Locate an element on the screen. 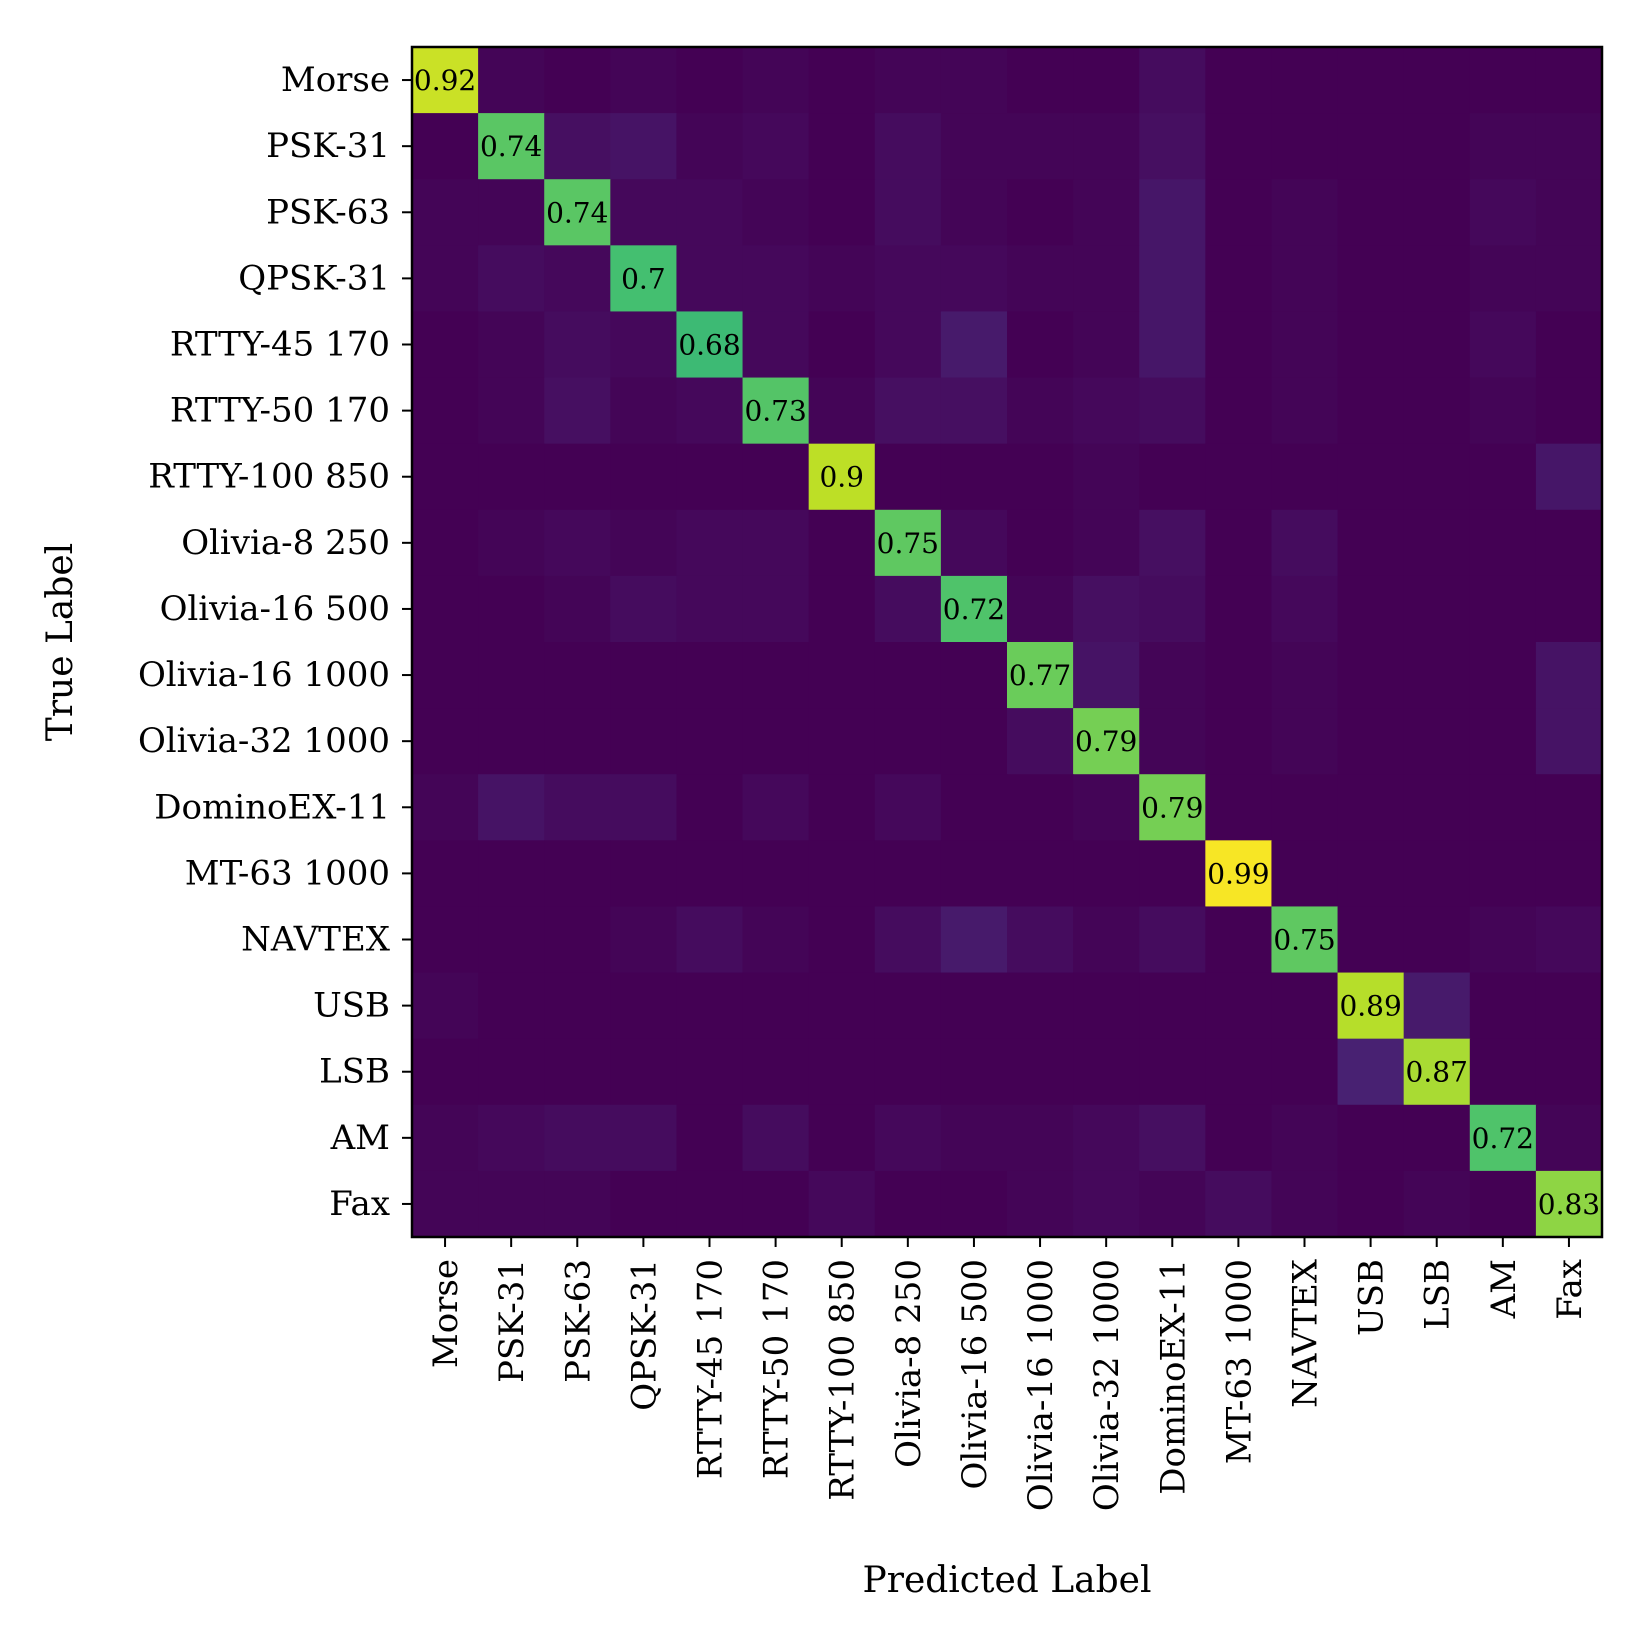 This screenshot has width=1642, height=1642. cell-value-label: 0.74 is located at coordinates (511, 146).